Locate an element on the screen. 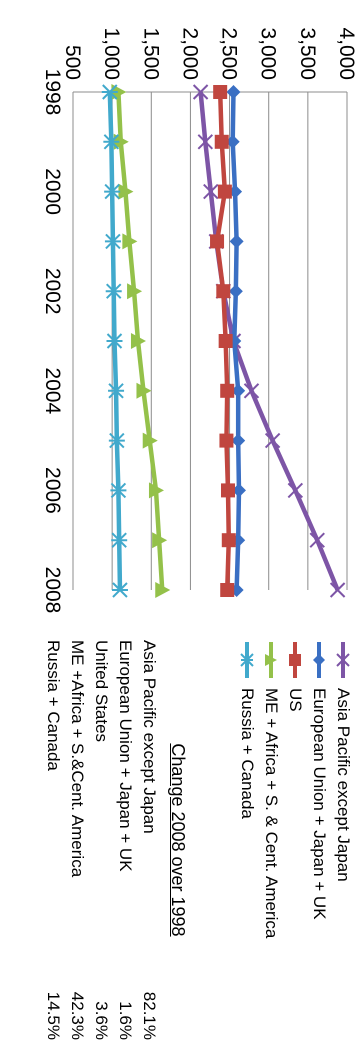  legend-label: European Union + Japan + UK is located at coordinates (319, 804).